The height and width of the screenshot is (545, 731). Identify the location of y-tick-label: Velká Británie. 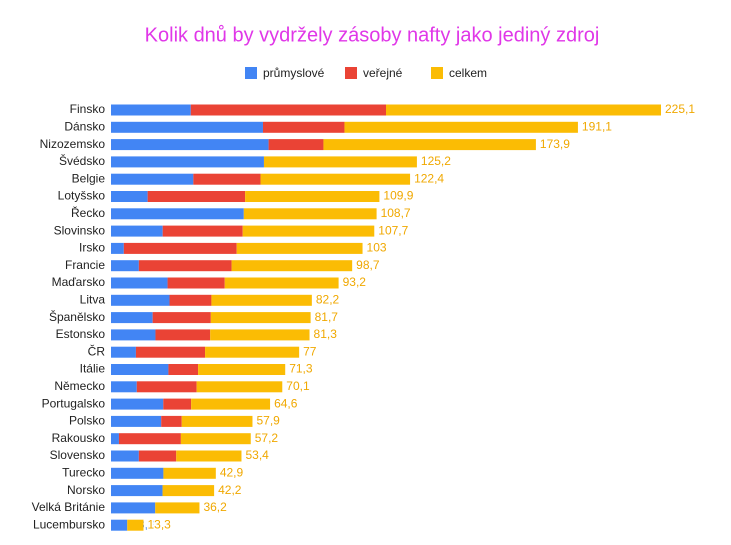
(69, 507).